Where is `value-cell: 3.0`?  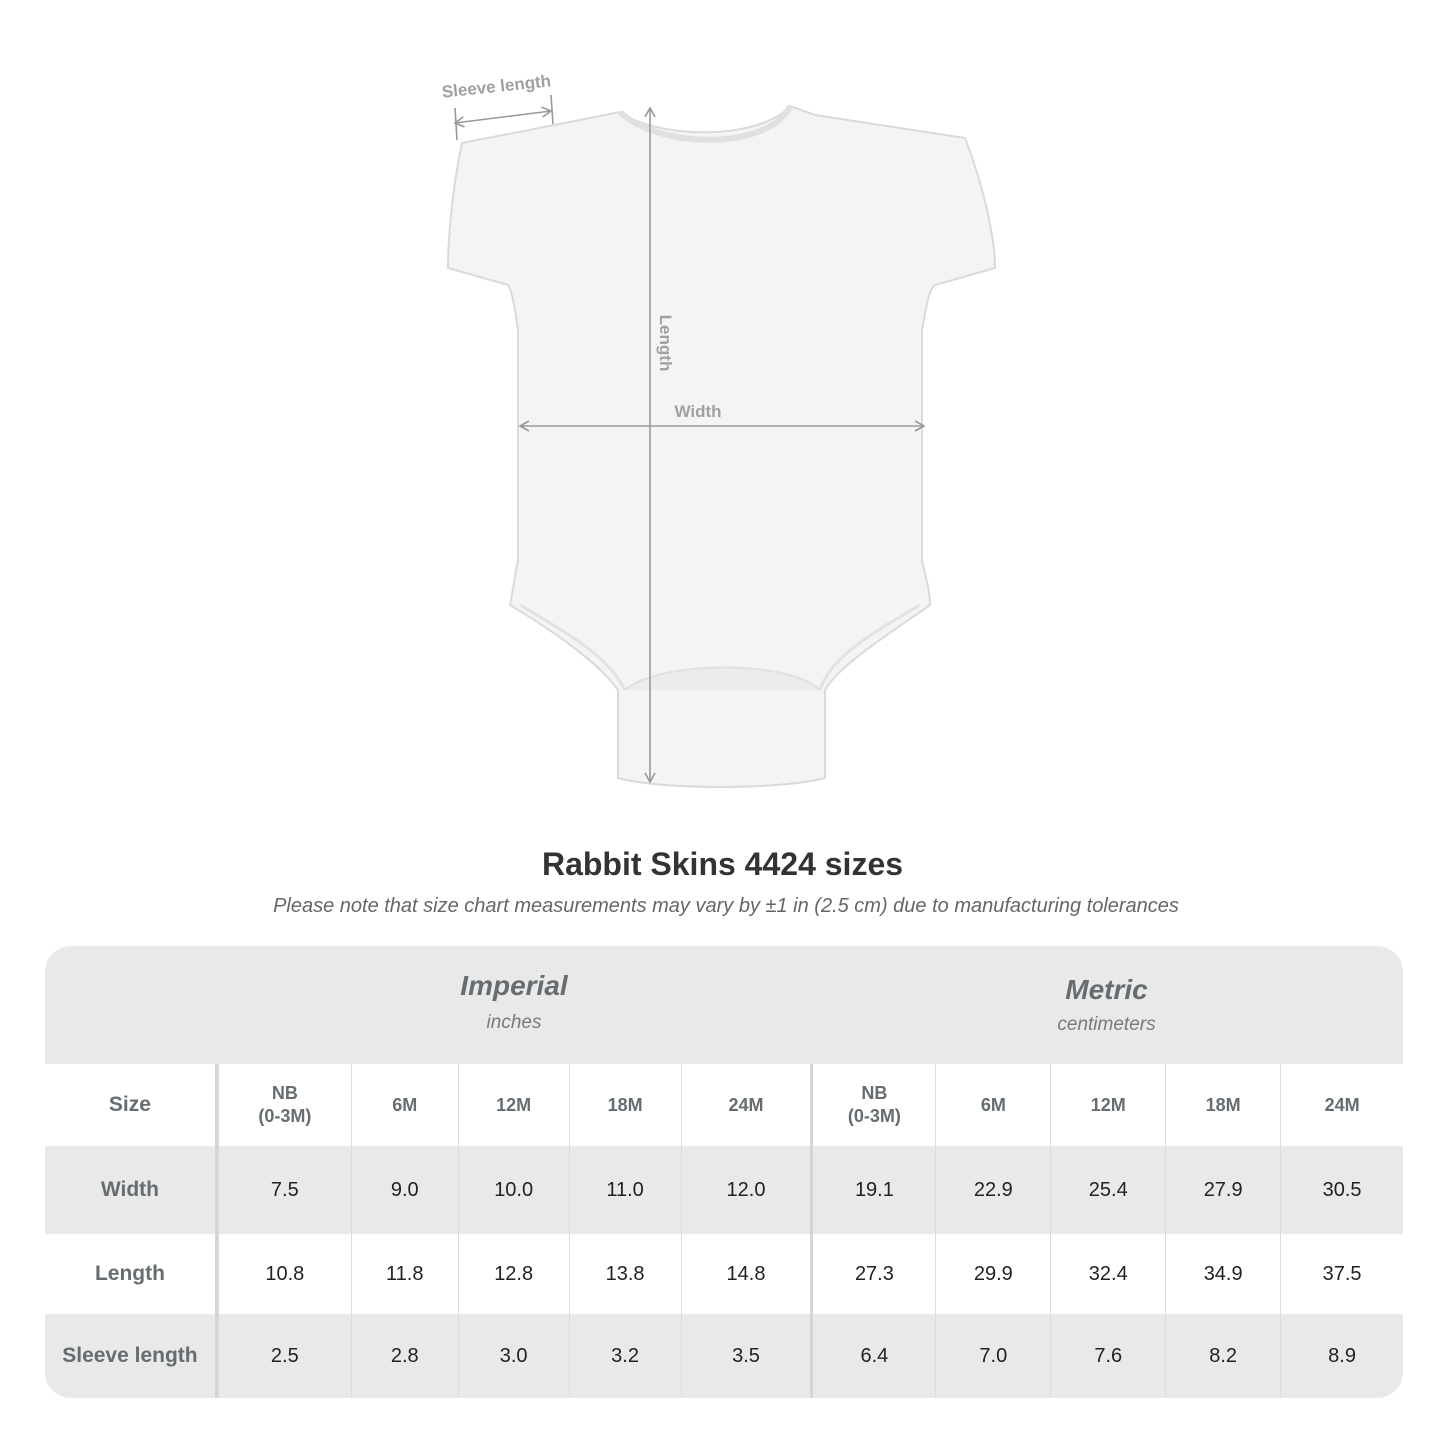 value-cell: 3.0 is located at coordinates (513, 1356).